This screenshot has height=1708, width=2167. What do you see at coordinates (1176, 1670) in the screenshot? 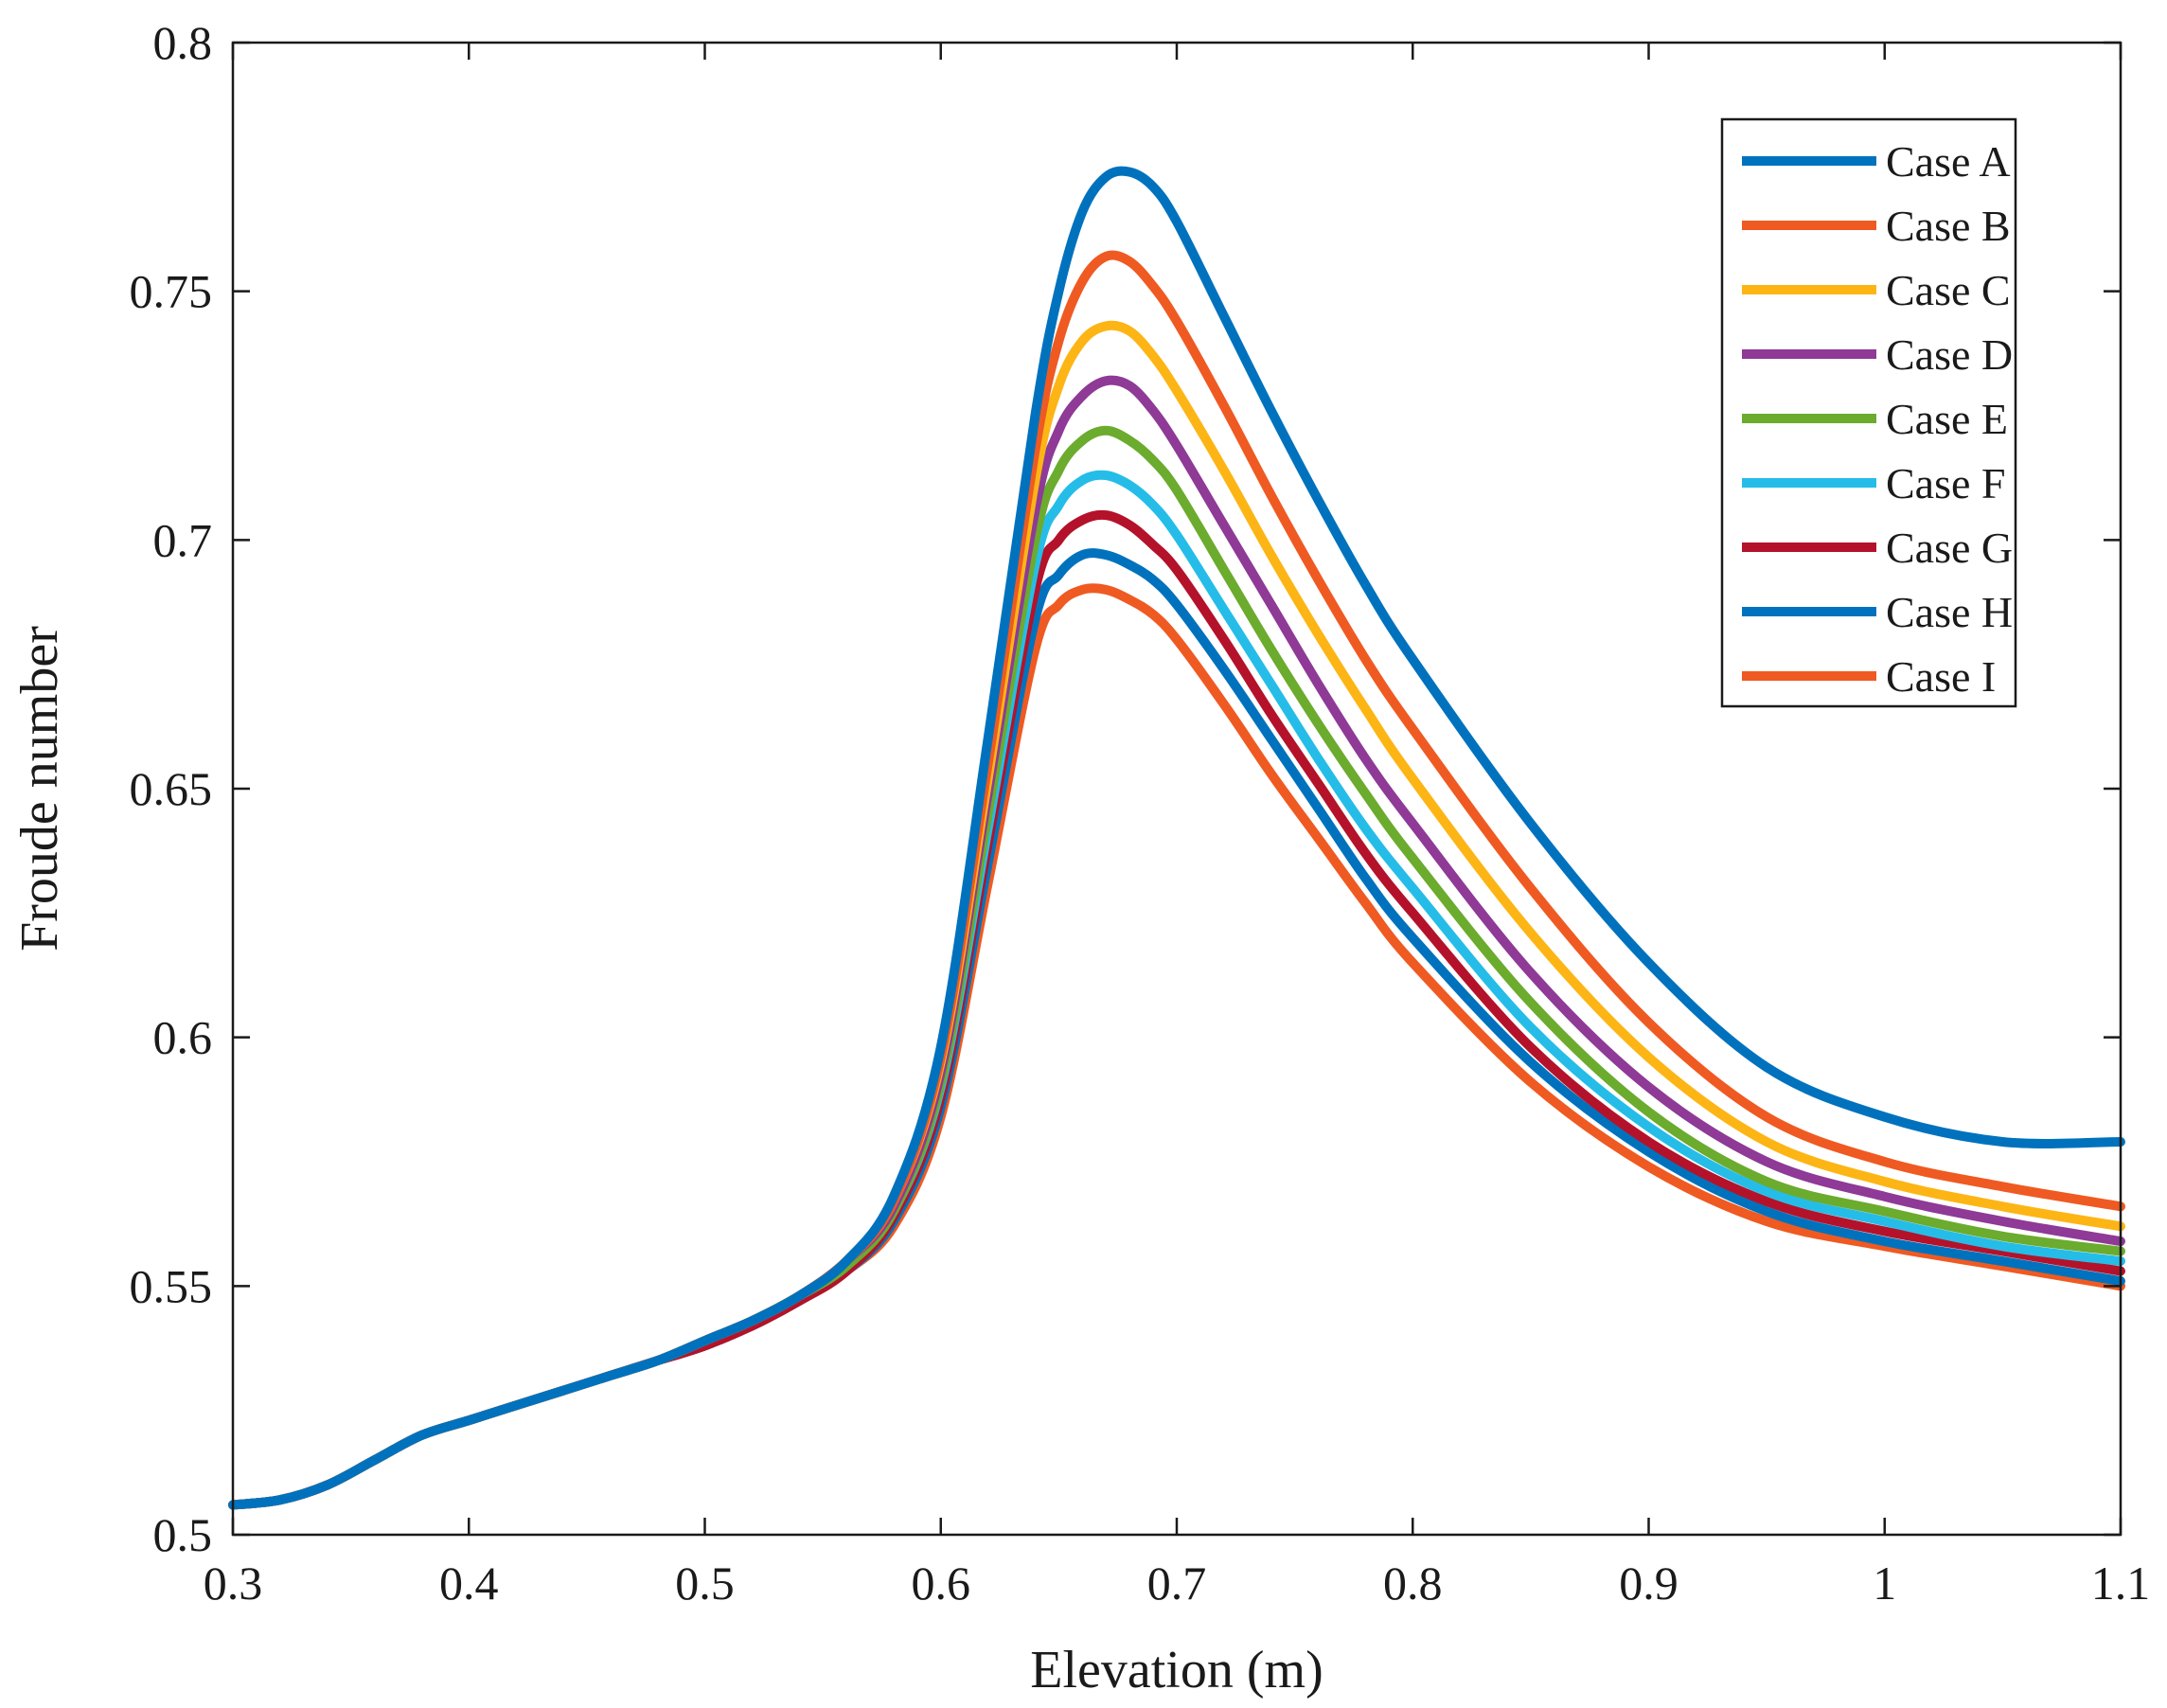
I see `x-axis-title: Elevation (m)` at bounding box center [1176, 1670].